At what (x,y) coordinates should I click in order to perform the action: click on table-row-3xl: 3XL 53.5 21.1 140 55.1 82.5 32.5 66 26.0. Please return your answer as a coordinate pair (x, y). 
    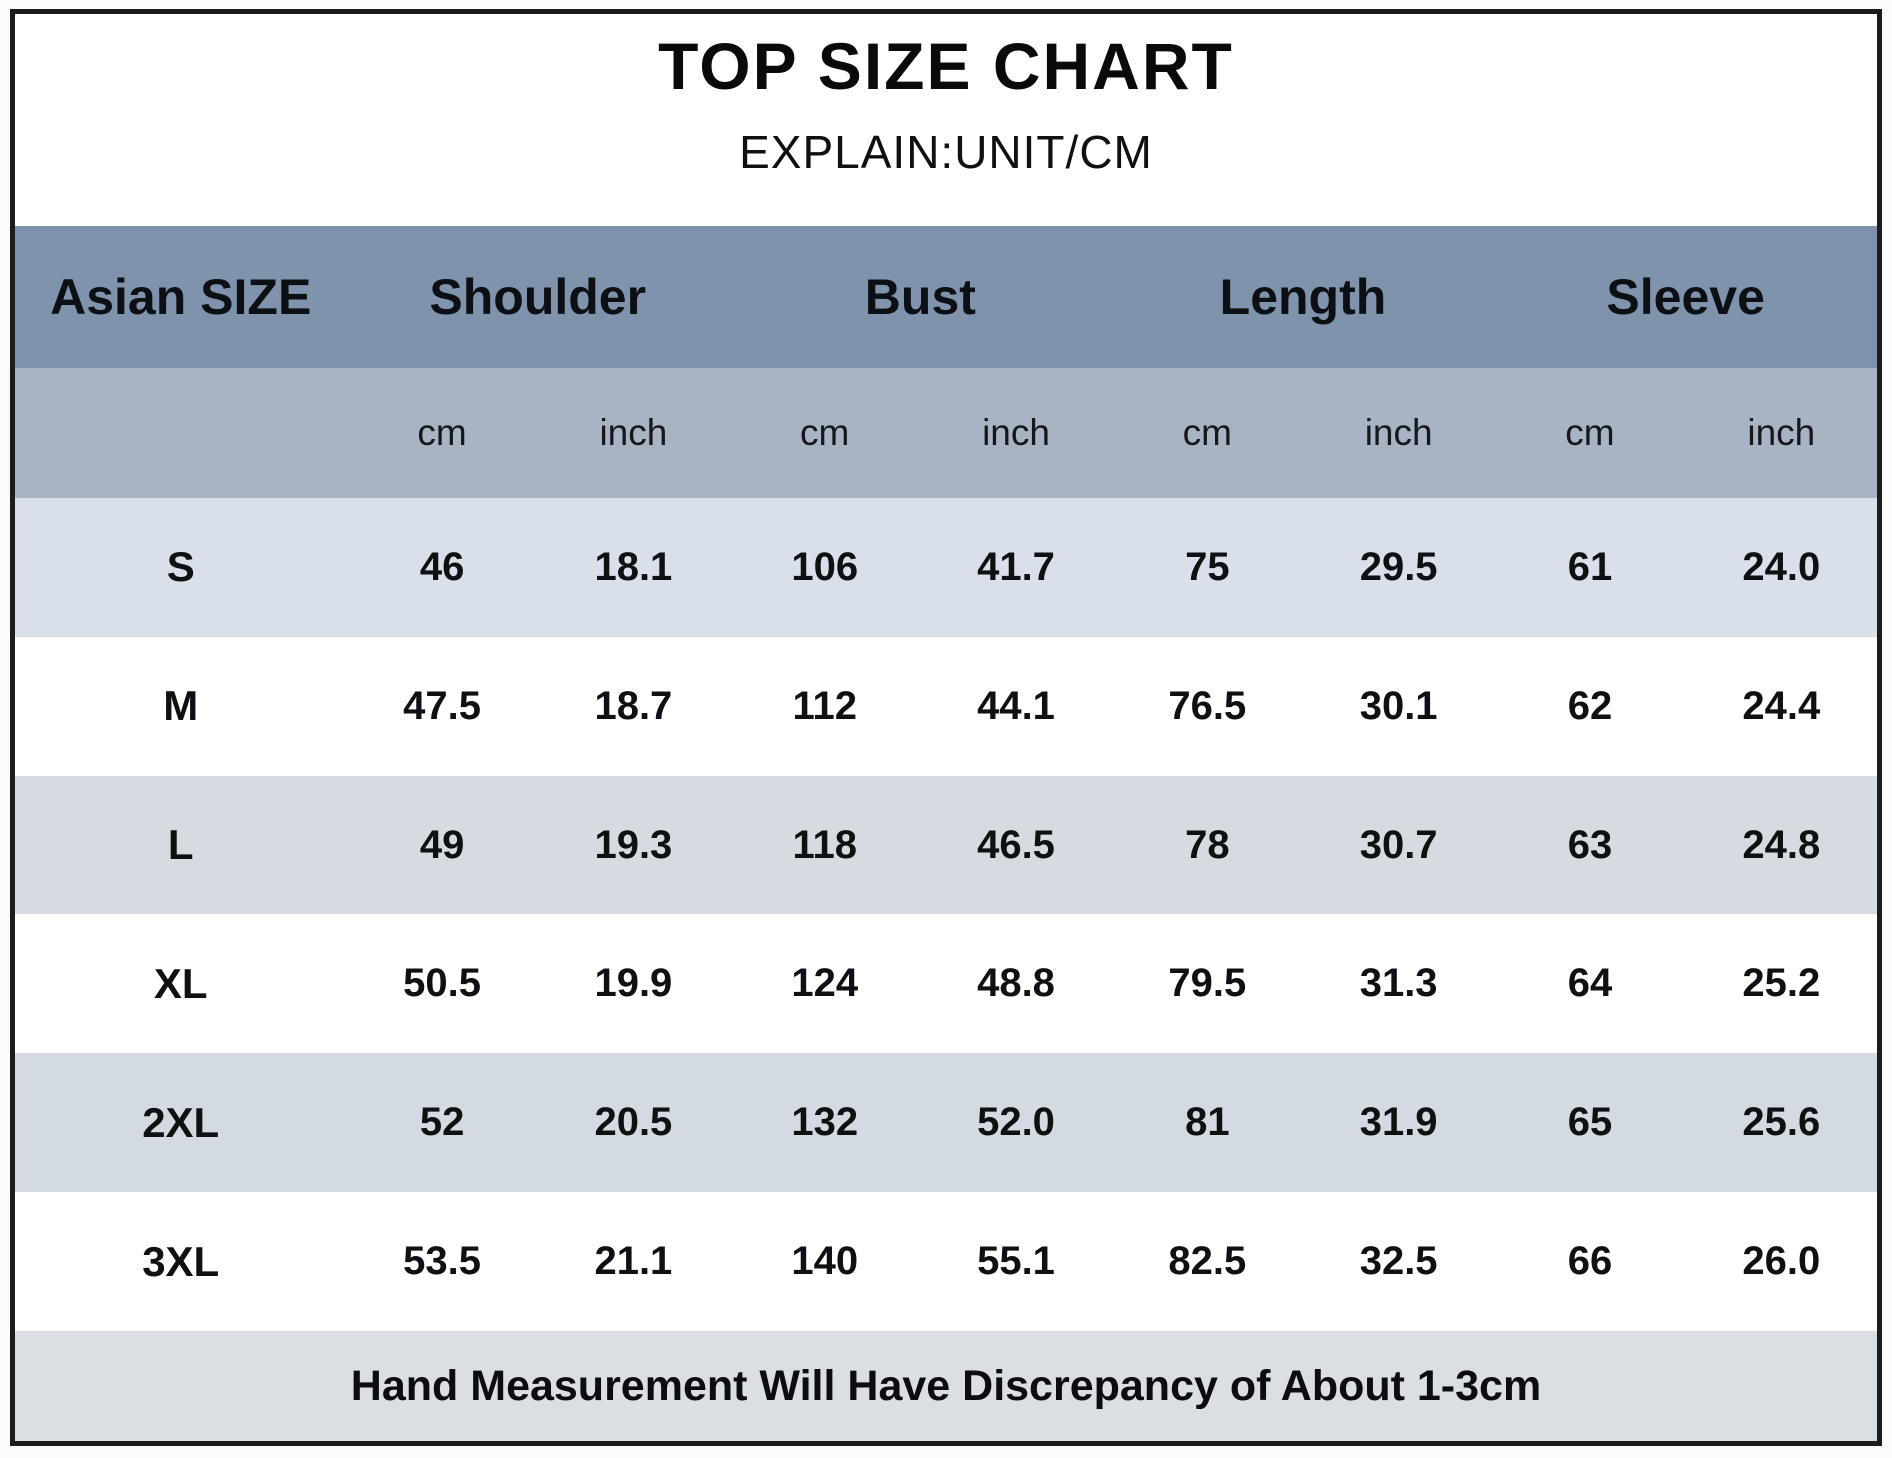
    Looking at the image, I should click on (946, 1261).